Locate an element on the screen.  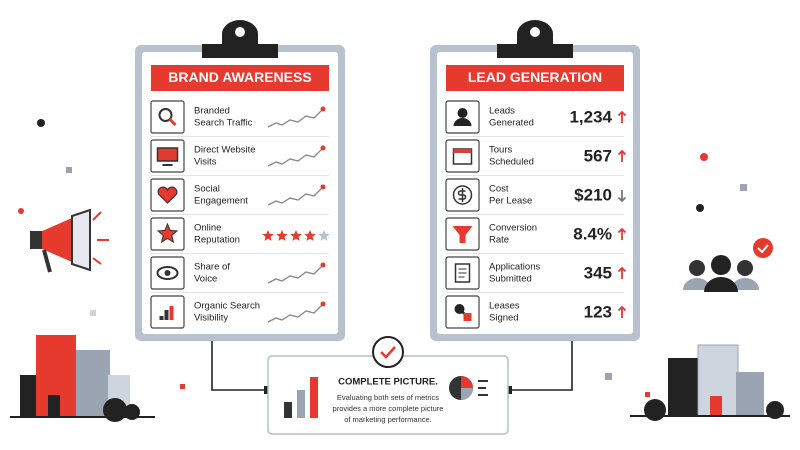
connectors is located at coordinates (392, 365).